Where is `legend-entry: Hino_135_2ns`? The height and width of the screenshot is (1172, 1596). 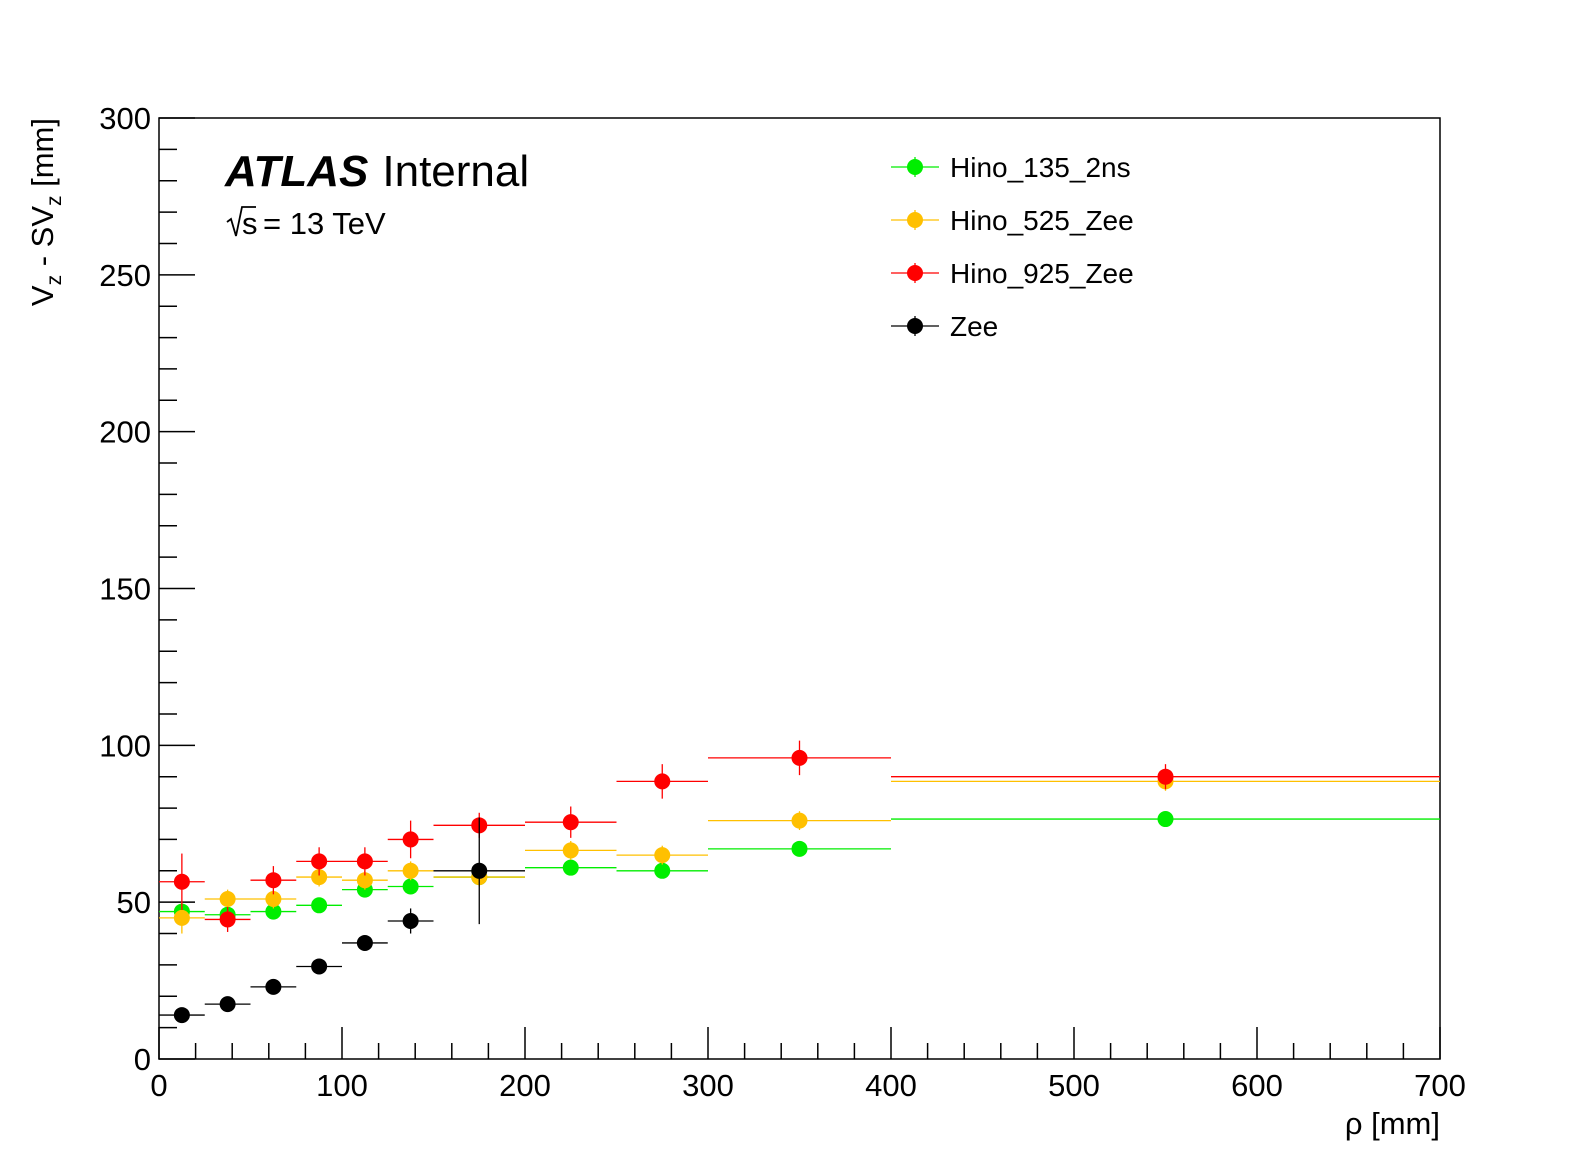 legend-entry: Hino_135_2ns is located at coordinates (1011, 167).